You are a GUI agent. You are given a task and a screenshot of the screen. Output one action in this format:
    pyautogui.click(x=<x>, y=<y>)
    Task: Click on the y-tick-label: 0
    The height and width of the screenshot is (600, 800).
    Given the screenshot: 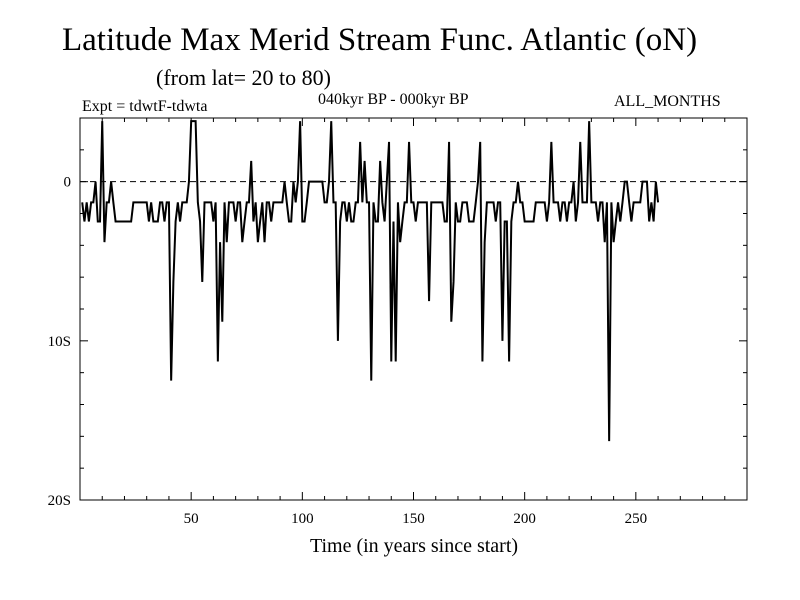 What is the action you would take?
    pyautogui.click(x=68, y=183)
    